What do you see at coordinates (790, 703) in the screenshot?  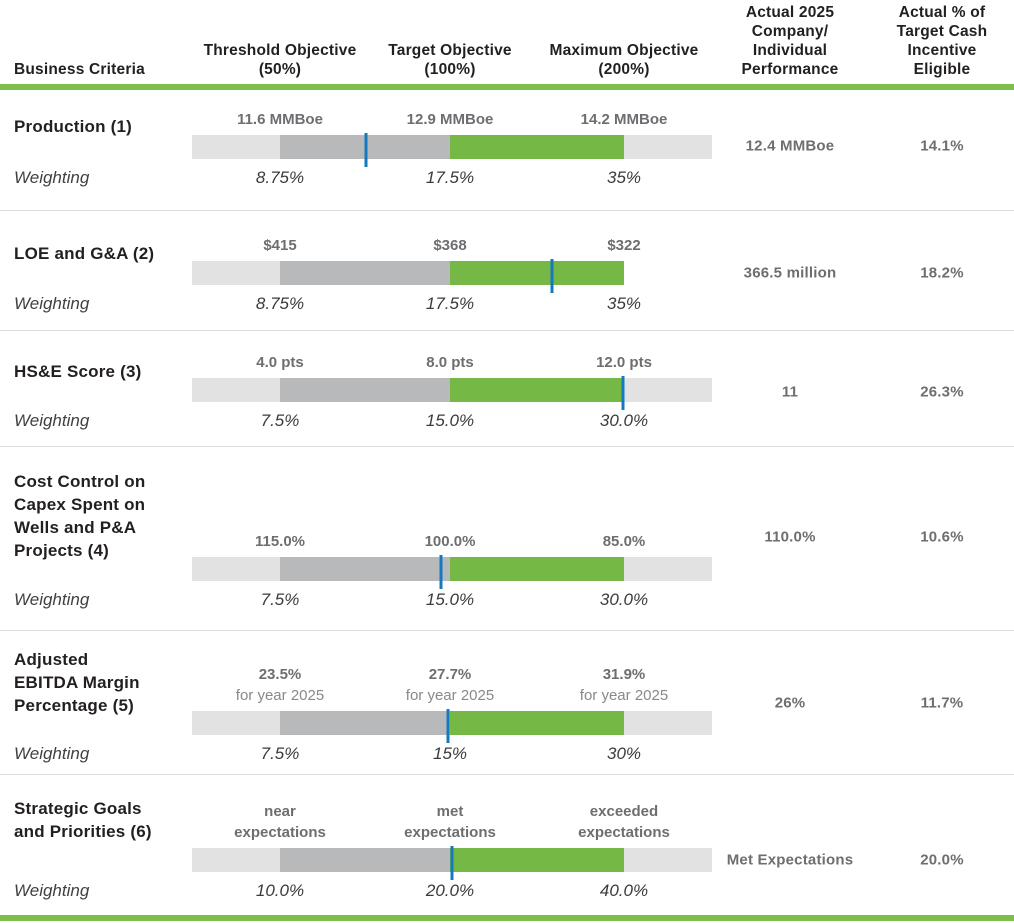 I see `actual-performance-value: 26%` at bounding box center [790, 703].